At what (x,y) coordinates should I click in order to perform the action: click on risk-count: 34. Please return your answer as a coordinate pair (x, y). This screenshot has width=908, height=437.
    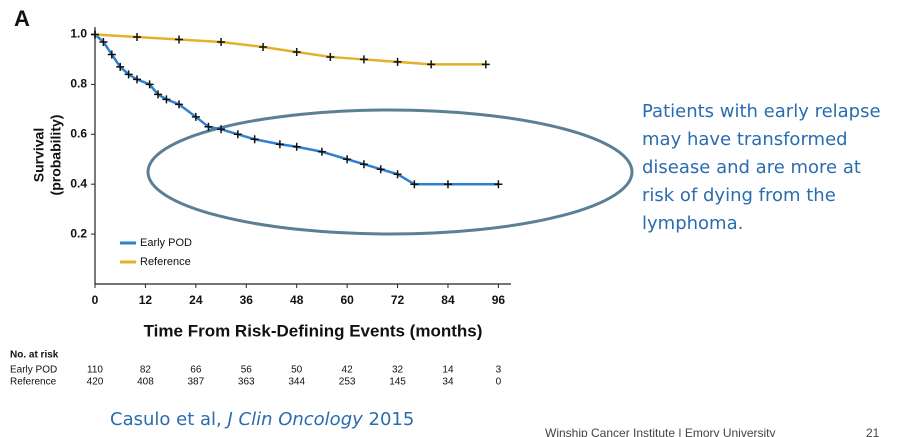
    Looking at the image, I should click on (448, 382).